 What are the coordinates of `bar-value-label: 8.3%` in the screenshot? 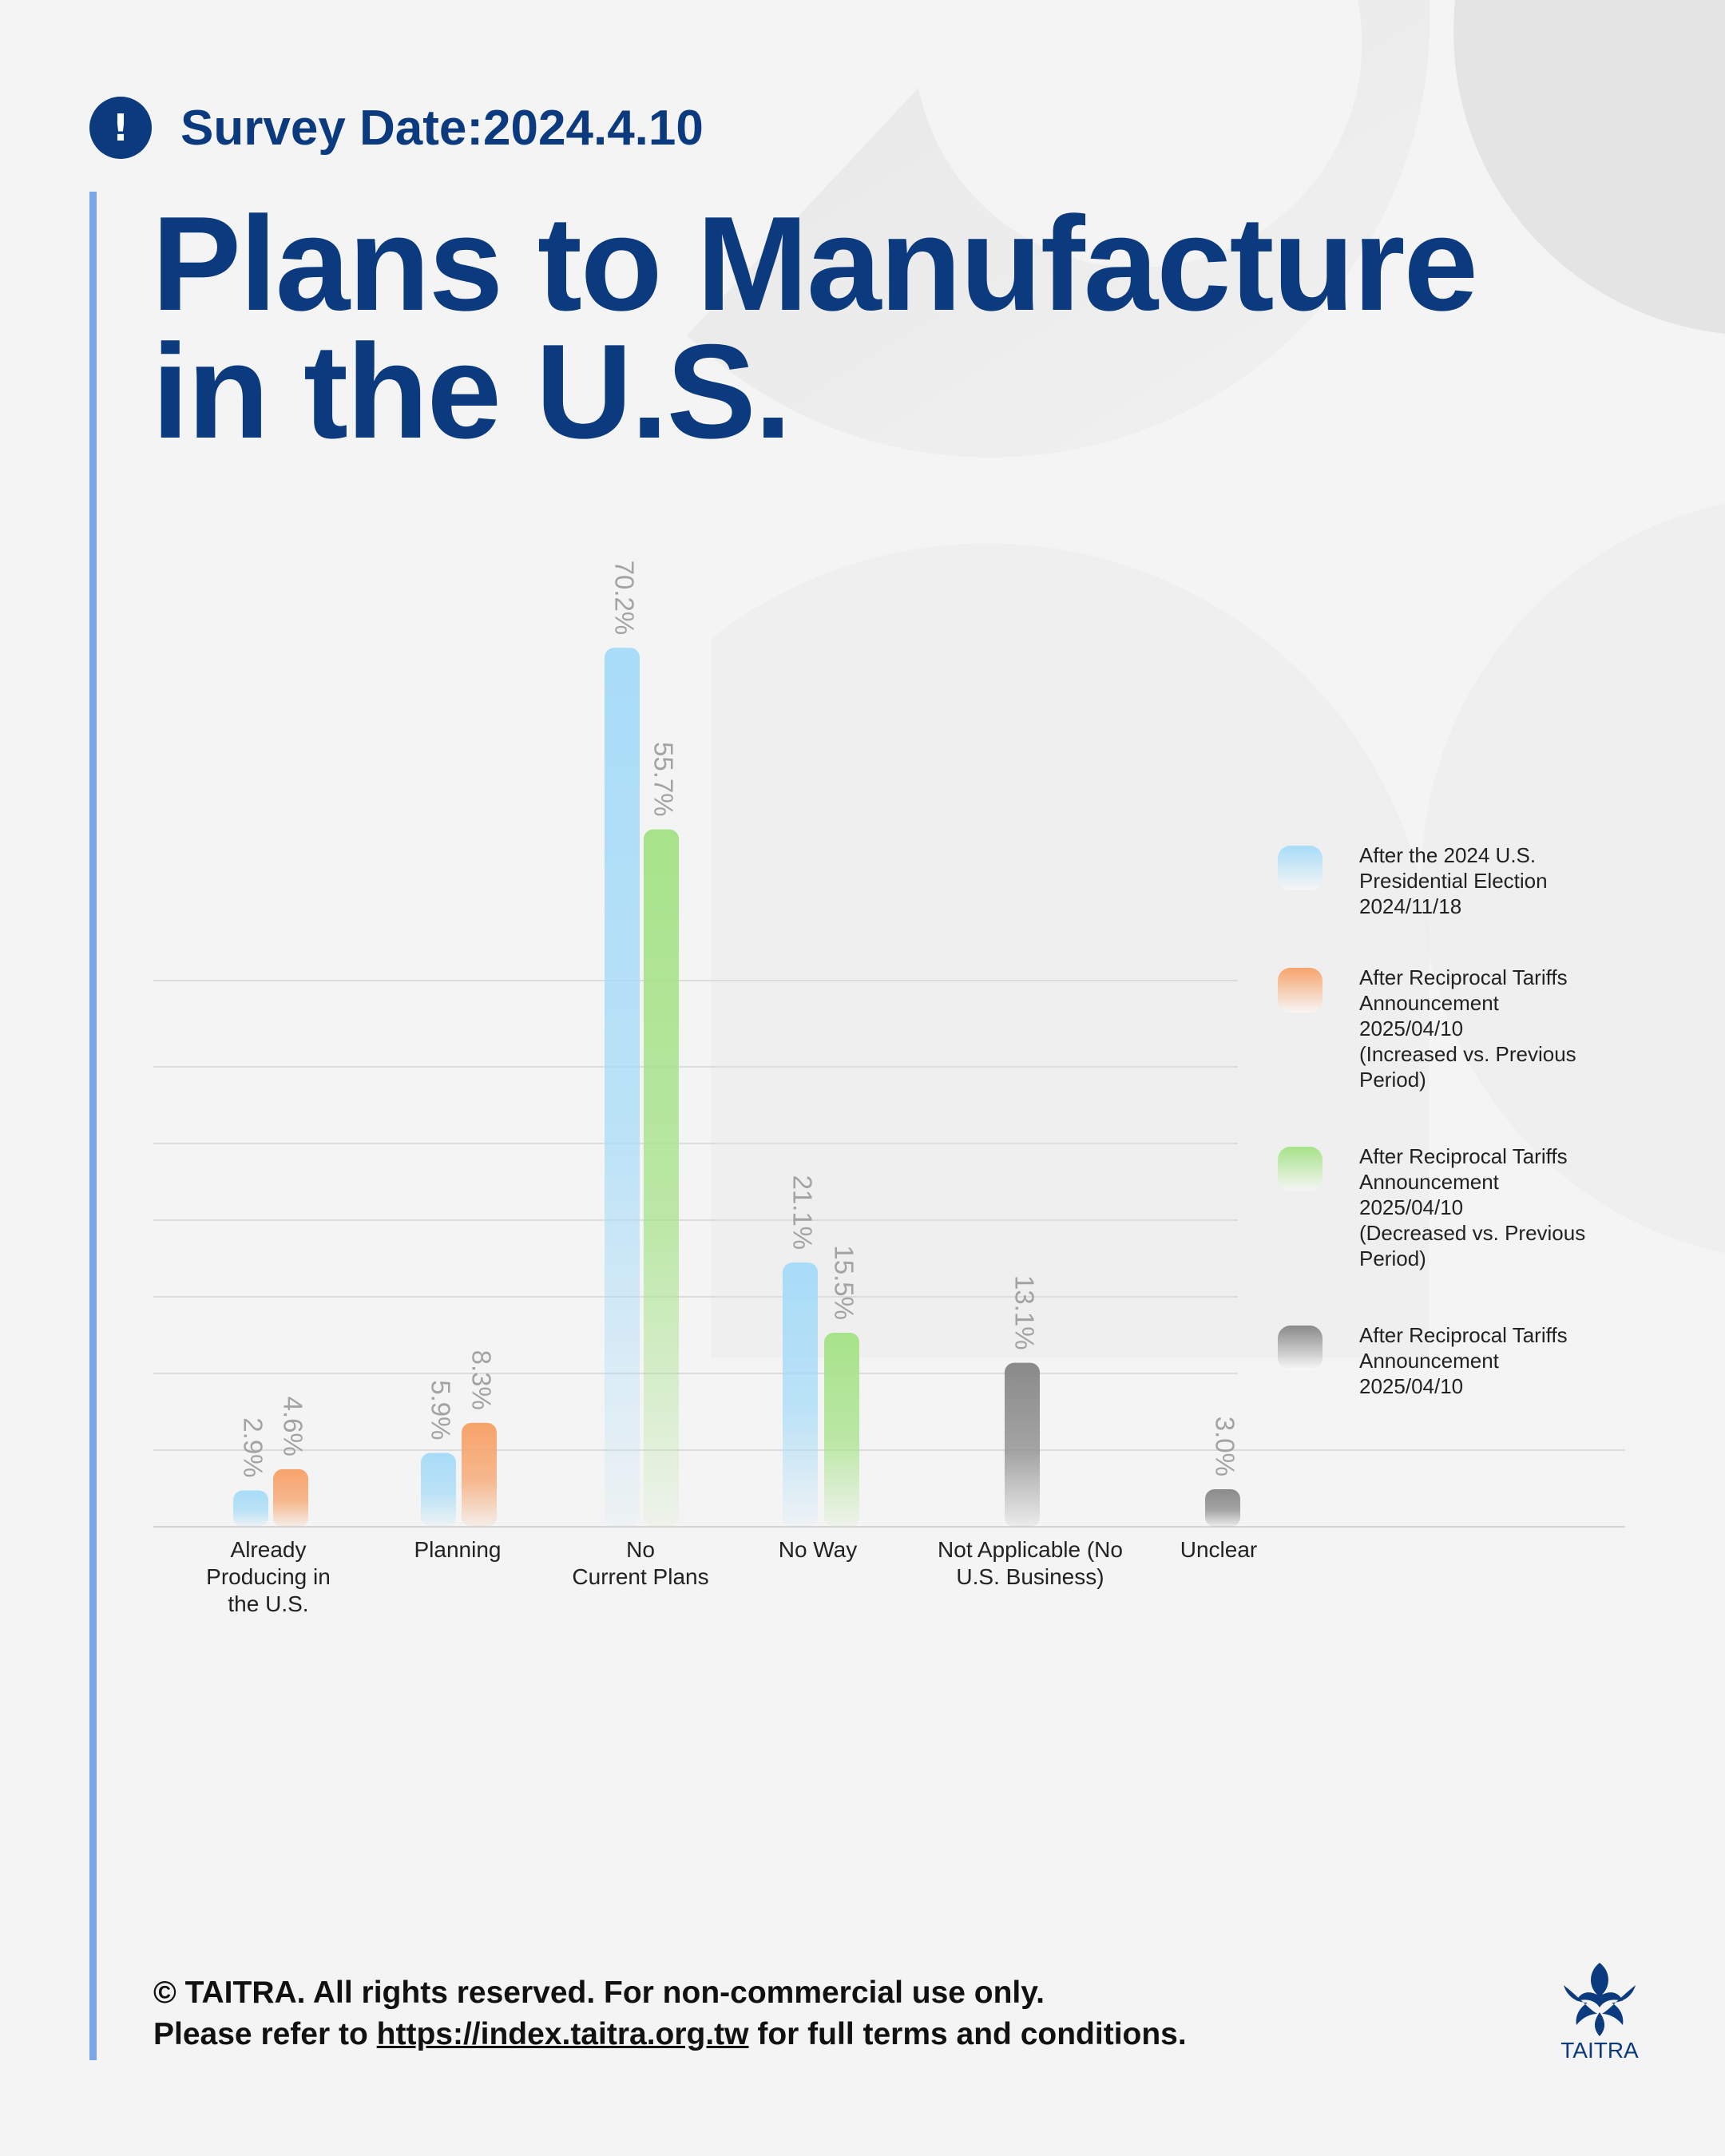 It's located at (481, 1380).